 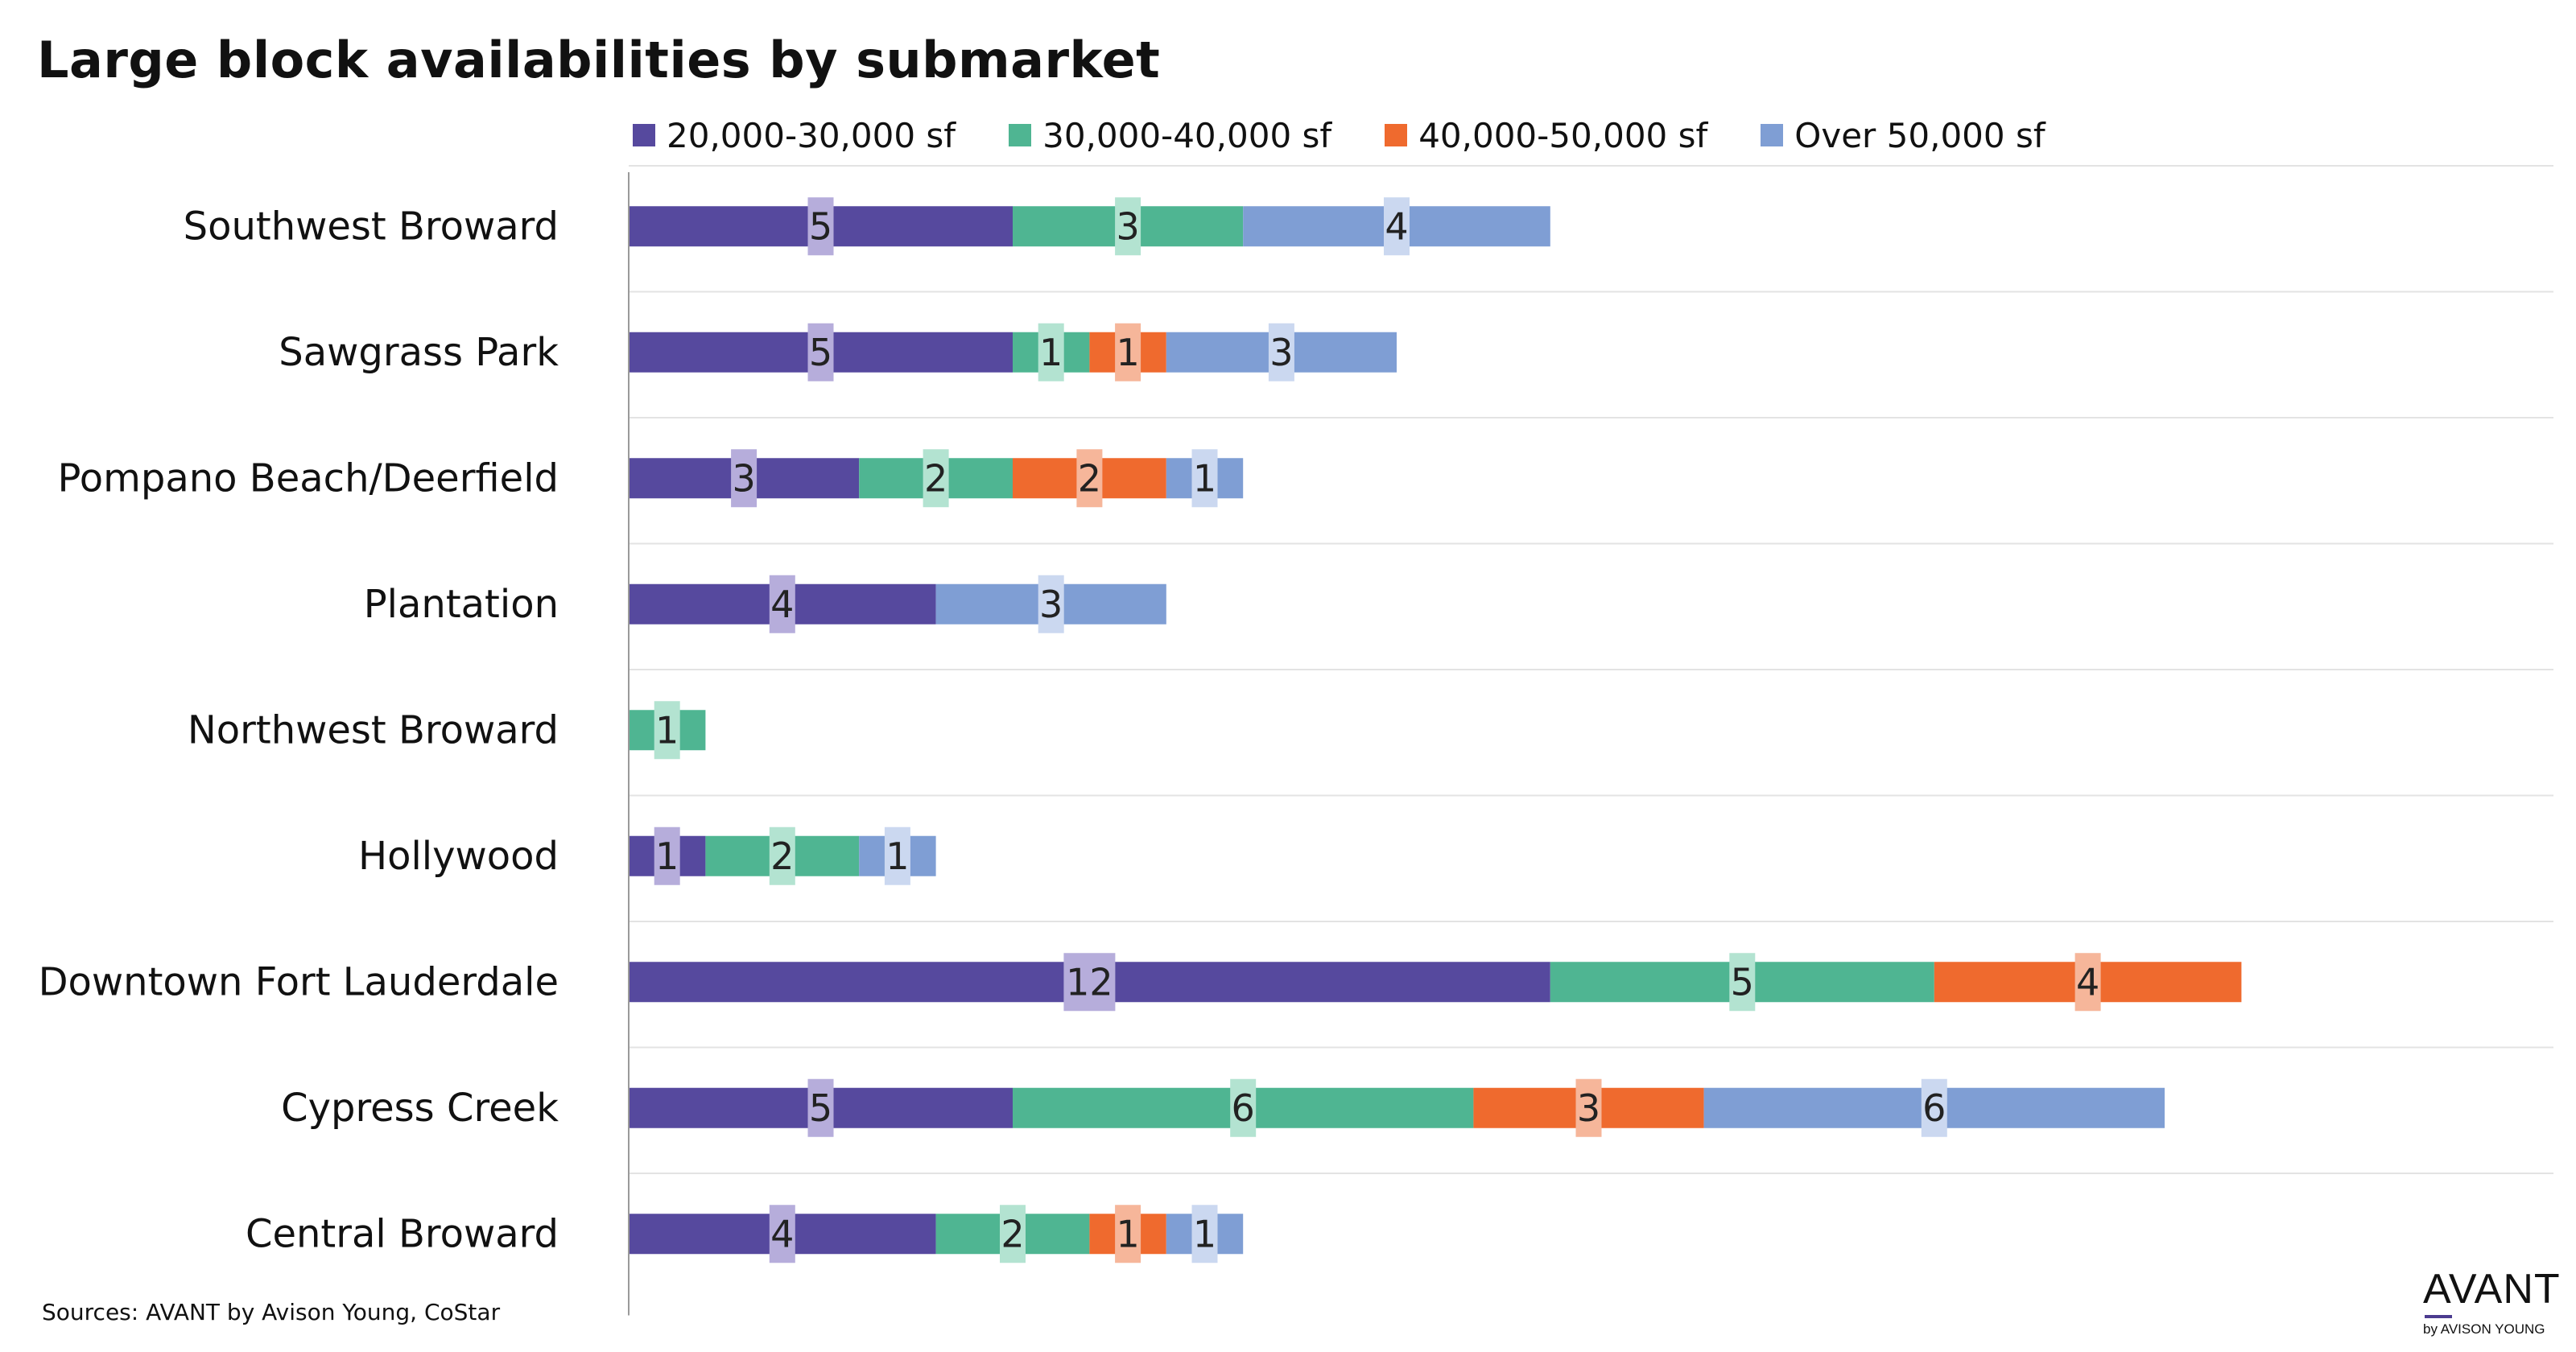 What do you see at coordinates (1396, 135) in the screenshot?
I see `legend-swatch-40-50k` at bounding box center [1396, 135].